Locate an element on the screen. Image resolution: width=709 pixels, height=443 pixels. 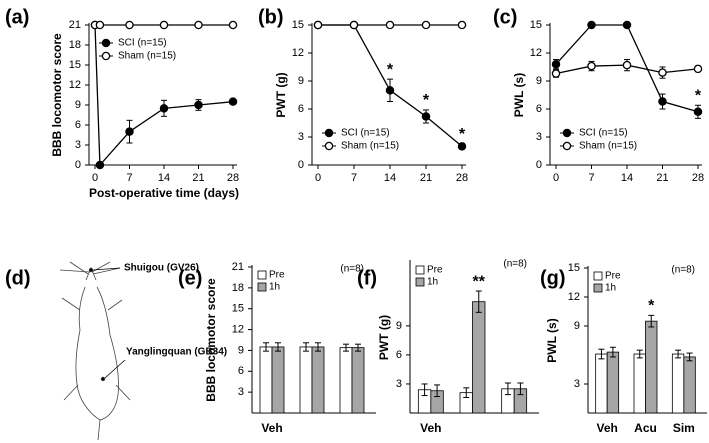
annotation: (n=8) is located at coordinates (515, 264).